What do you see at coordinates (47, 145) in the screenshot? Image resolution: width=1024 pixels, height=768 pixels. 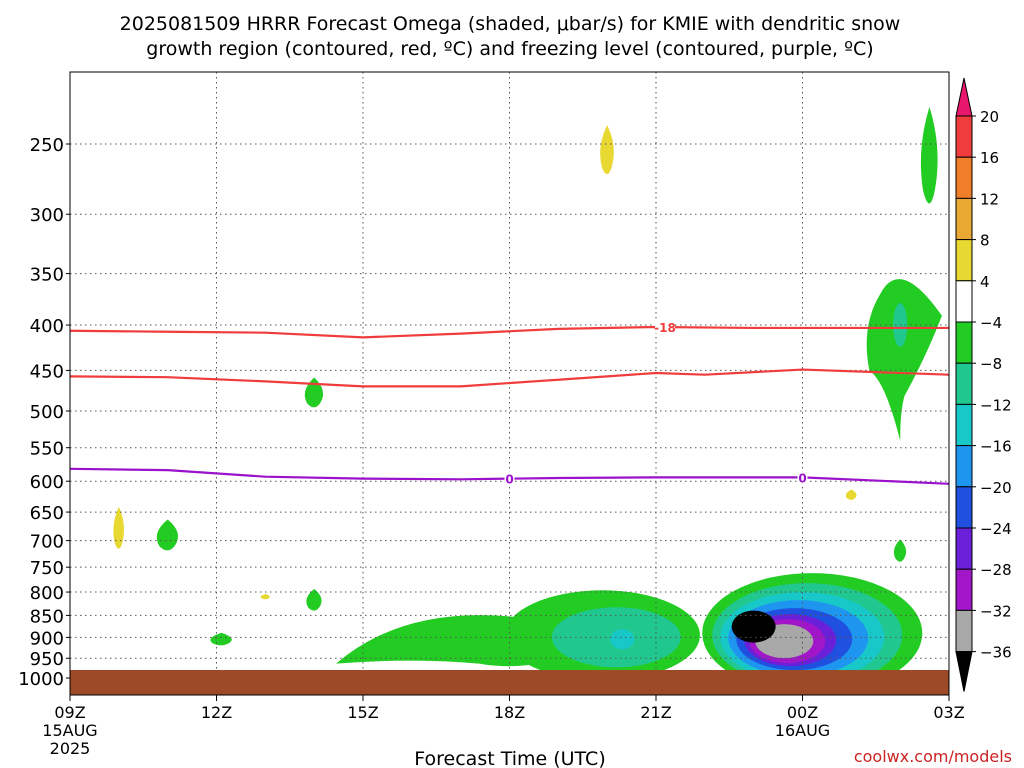 I see `y-tick-label-250: 250` at bounding box center [47, 145].